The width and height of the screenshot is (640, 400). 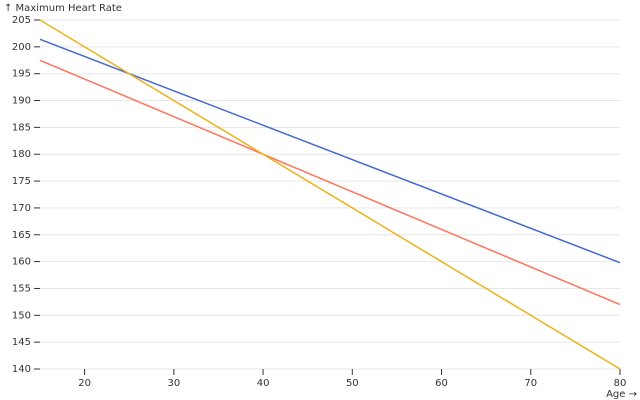 What do you see at coordinates (21, 181) in the screenshot?
I see `y-tick-label: 175` at bounding box center [21, 181].